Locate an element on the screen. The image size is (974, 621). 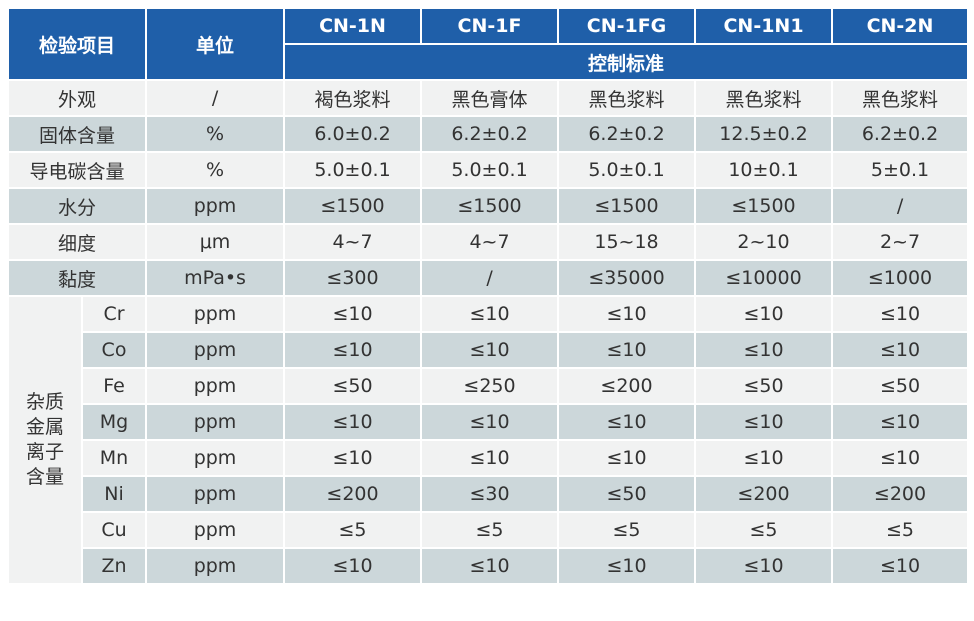
table-row: 导电碳含量% 5.0±0.1 5.0±0.1 5.0±0.1 10±0.1 5±0.1 is located at coordinates (488, 170).